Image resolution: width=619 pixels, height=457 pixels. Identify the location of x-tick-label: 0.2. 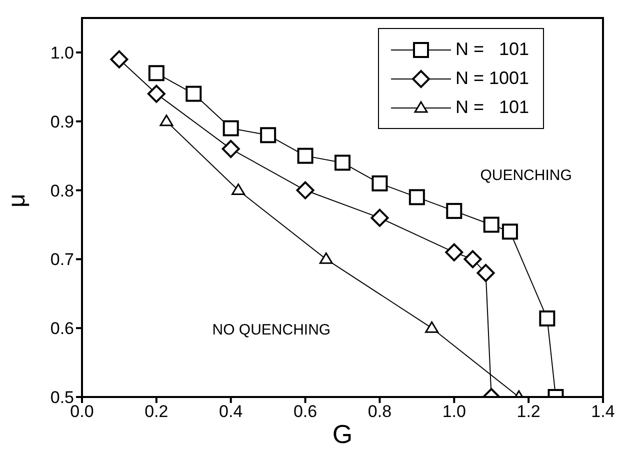
(156, 412).